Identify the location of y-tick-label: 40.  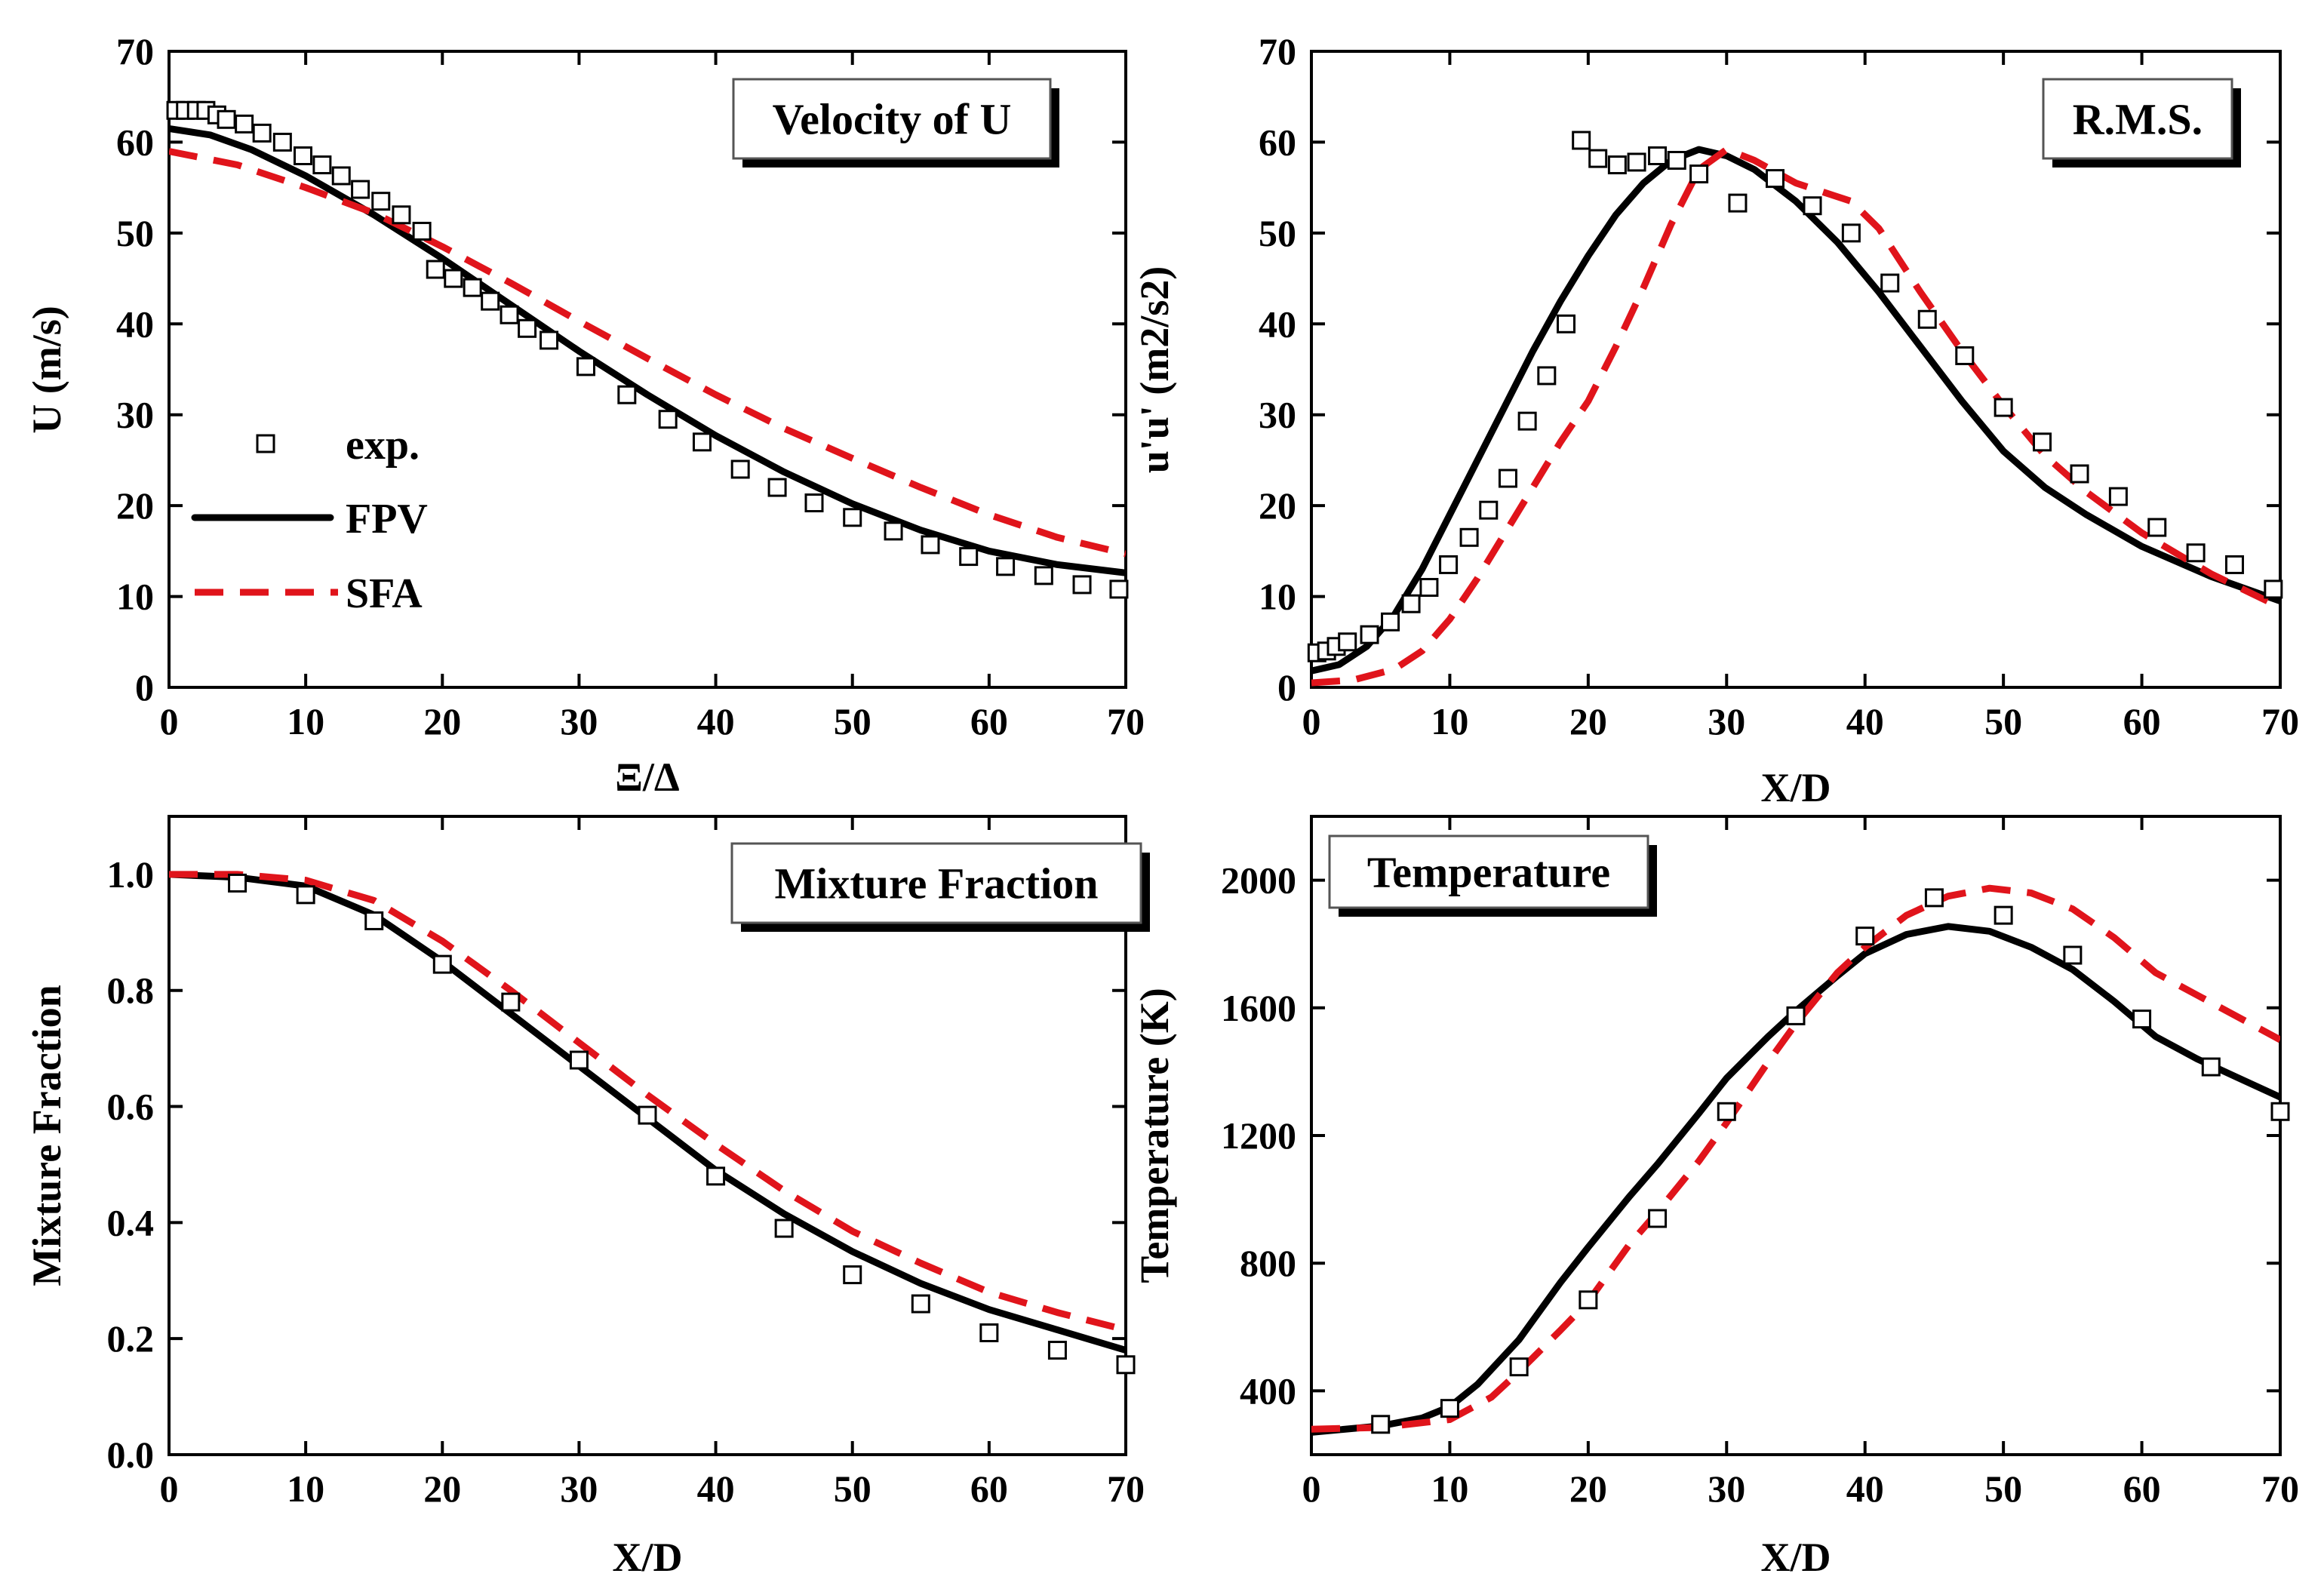
(135, 324).